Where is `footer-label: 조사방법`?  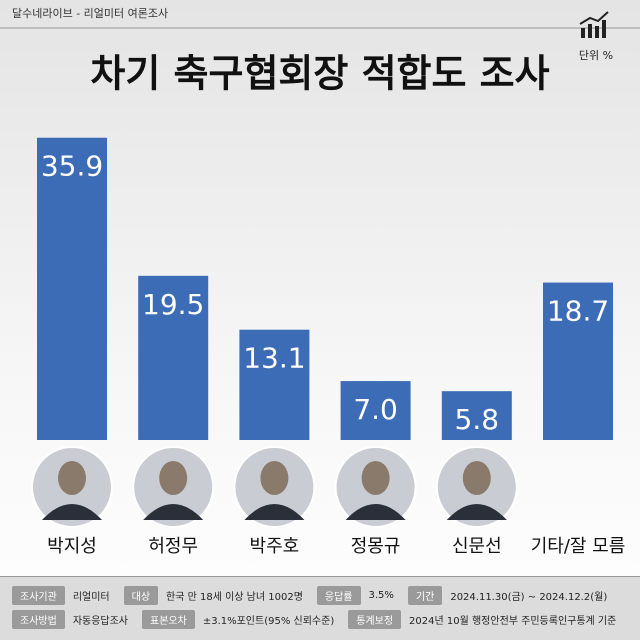
footer-label: 조사방법 is located at coordinates (38, 619).